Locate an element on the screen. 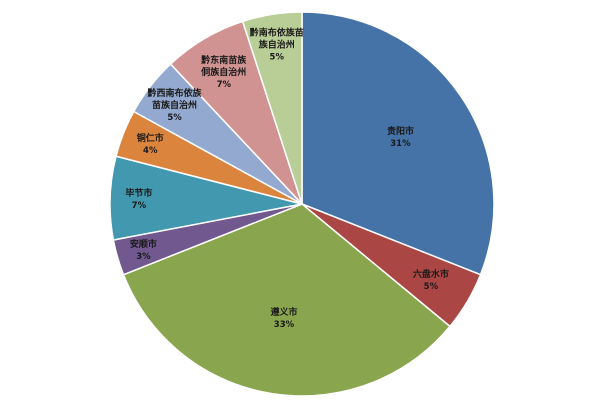 Image resolution: width=600 pixels, height=400 pixels. slice-label-group: 安顺市 3% is located at coordinates (143, 250).